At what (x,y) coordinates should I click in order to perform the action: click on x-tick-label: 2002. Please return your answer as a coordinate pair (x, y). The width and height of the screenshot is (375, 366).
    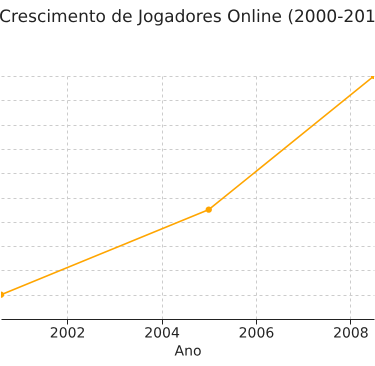
    Looking at the image, I should click on (68, 334).